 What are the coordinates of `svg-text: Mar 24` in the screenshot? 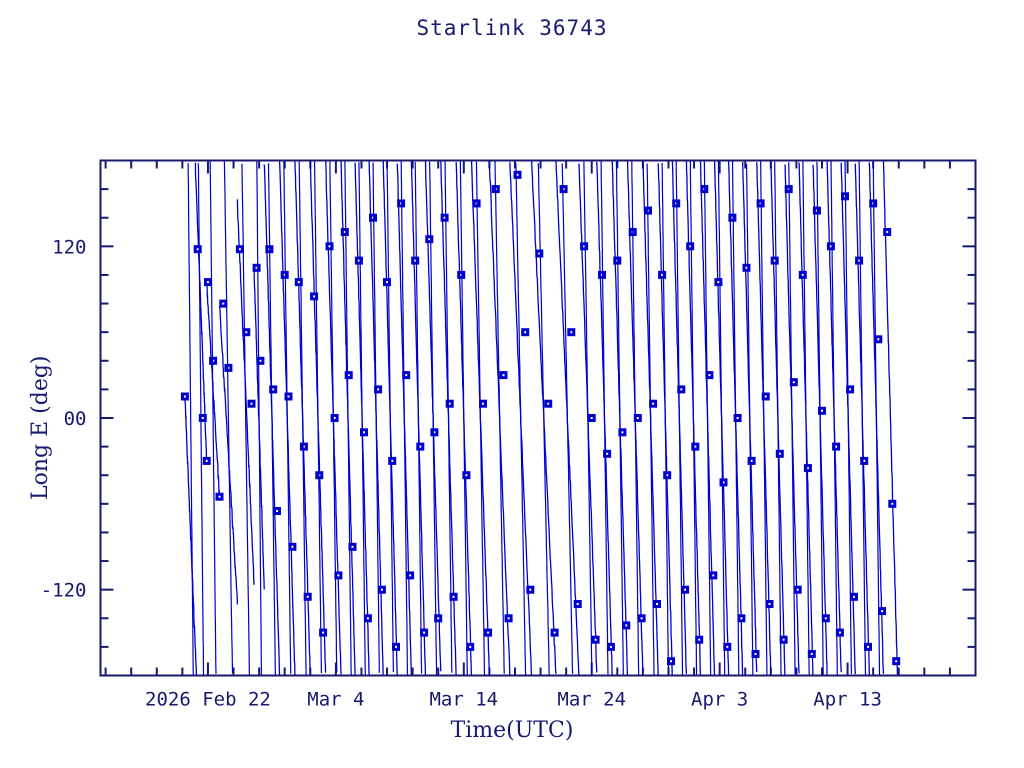 It's located at (591, 700).